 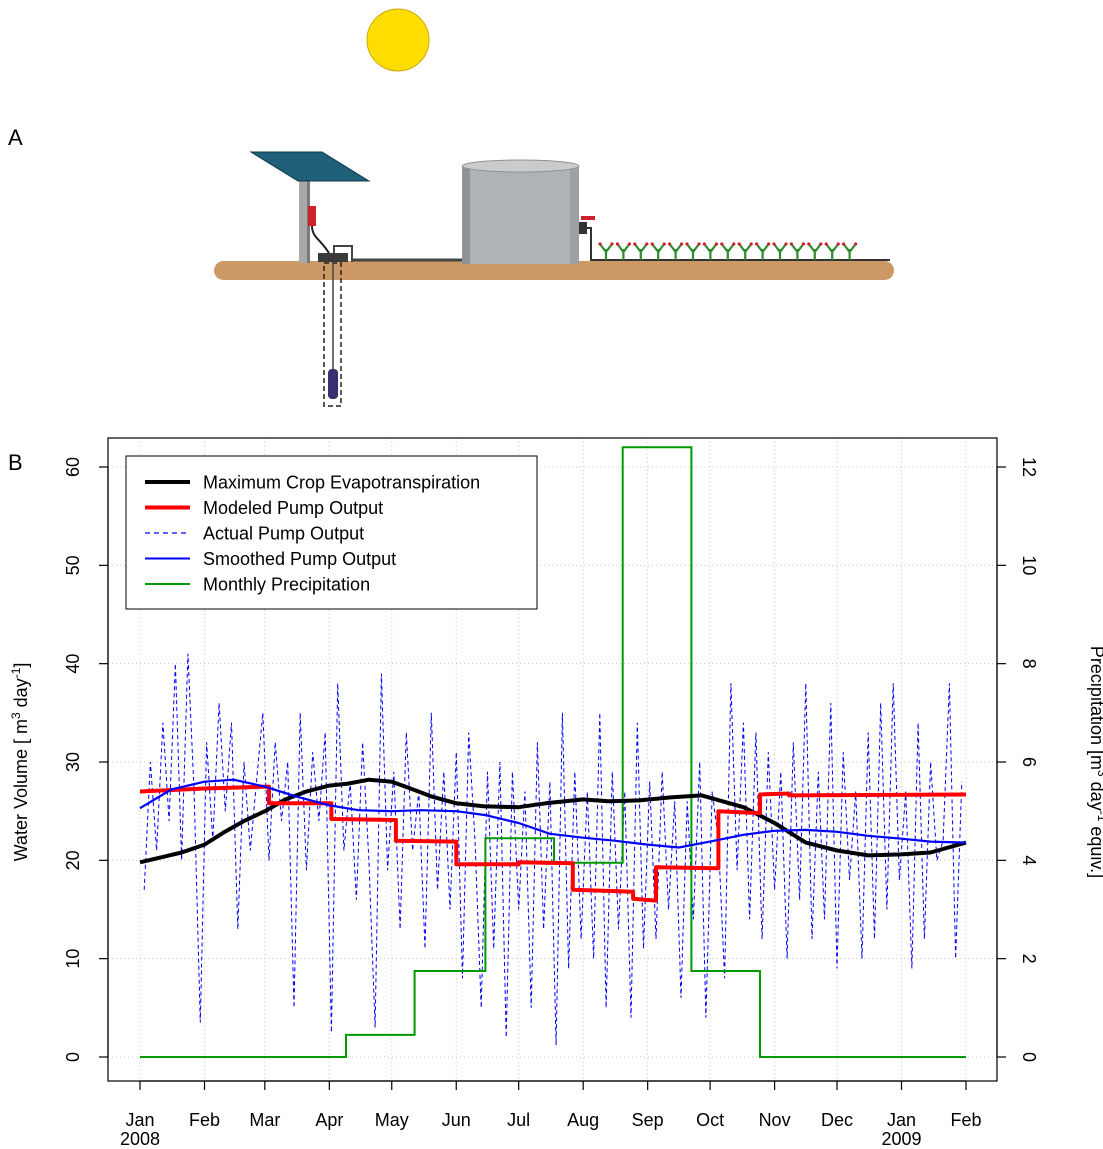 What do you see at coordinates (518, 1120) in the screenshot?
I see `x-tick-label: Jul` at bounding box center [518, 1120].